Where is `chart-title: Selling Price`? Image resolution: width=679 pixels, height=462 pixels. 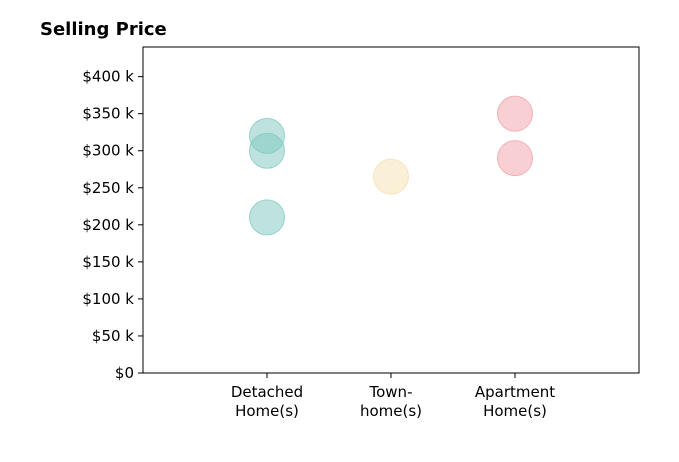
chart-title: Selling Price is located at coordinates (103, 29).